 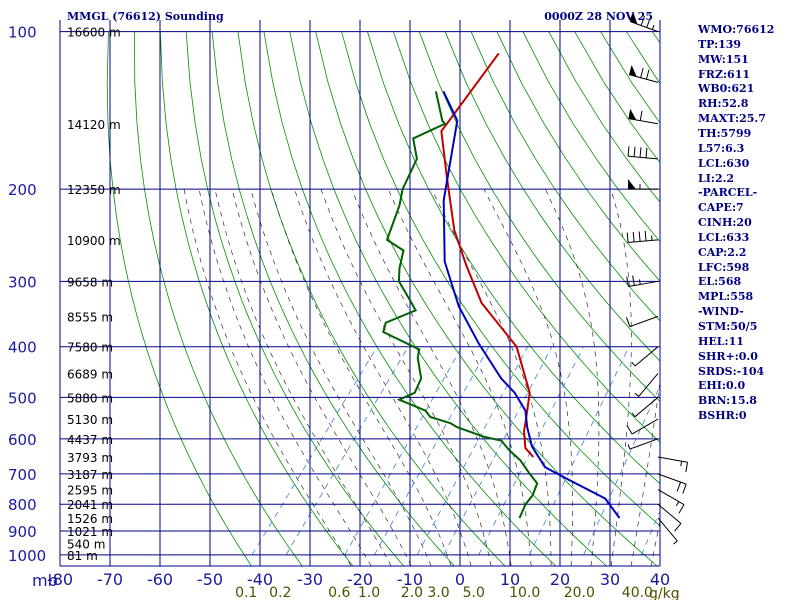 What do you see at coordinates (474, 592) in the screenshot?
I see `mixing-ratio-label: 5.0` at bounding box center [474, 592].